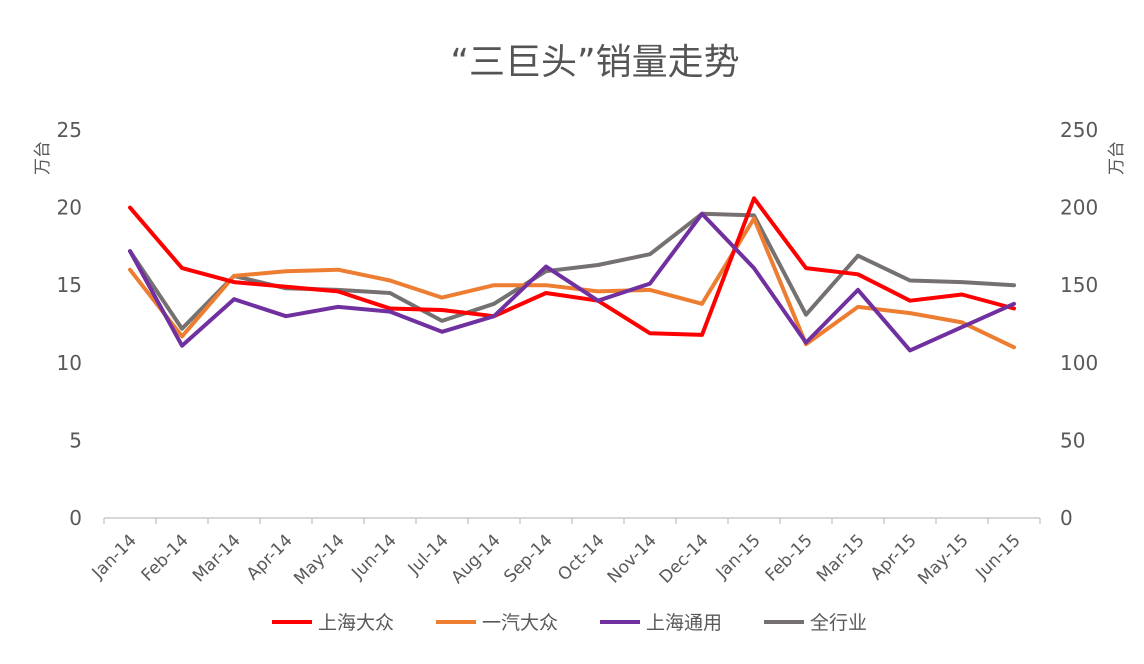 Image resolution: width=1144 pixels, height=664 pixels. Describe the element at coordinates (894, 558) in the screenshot. I see `x-tick-label: Apr-15` at that location.